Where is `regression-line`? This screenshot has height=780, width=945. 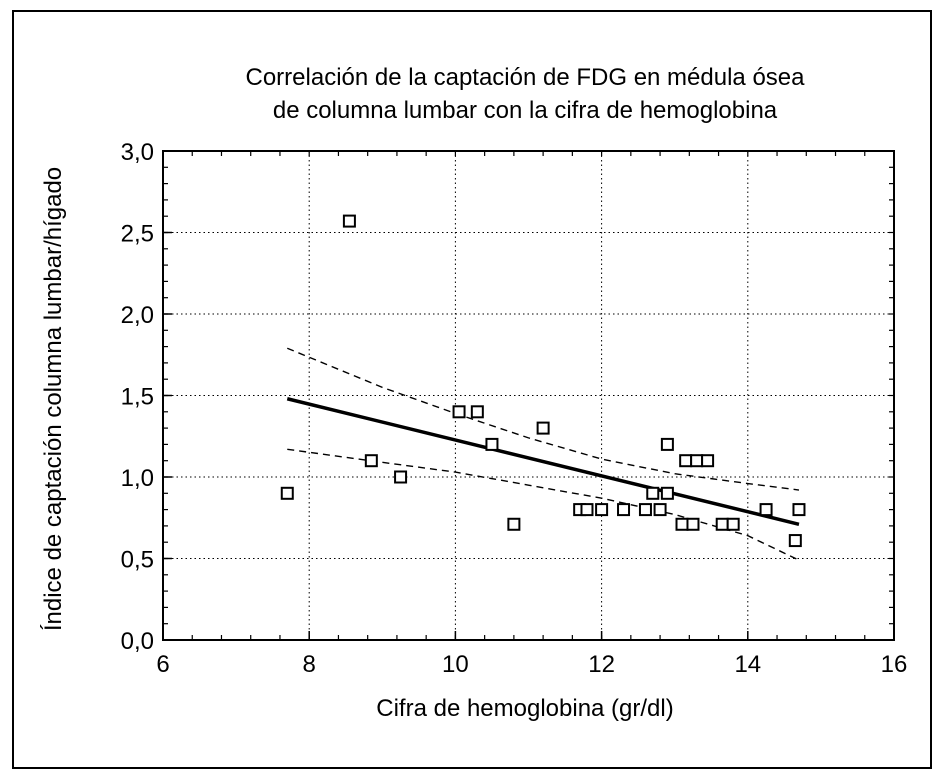 regression-line is located at coordinates (543, 461).